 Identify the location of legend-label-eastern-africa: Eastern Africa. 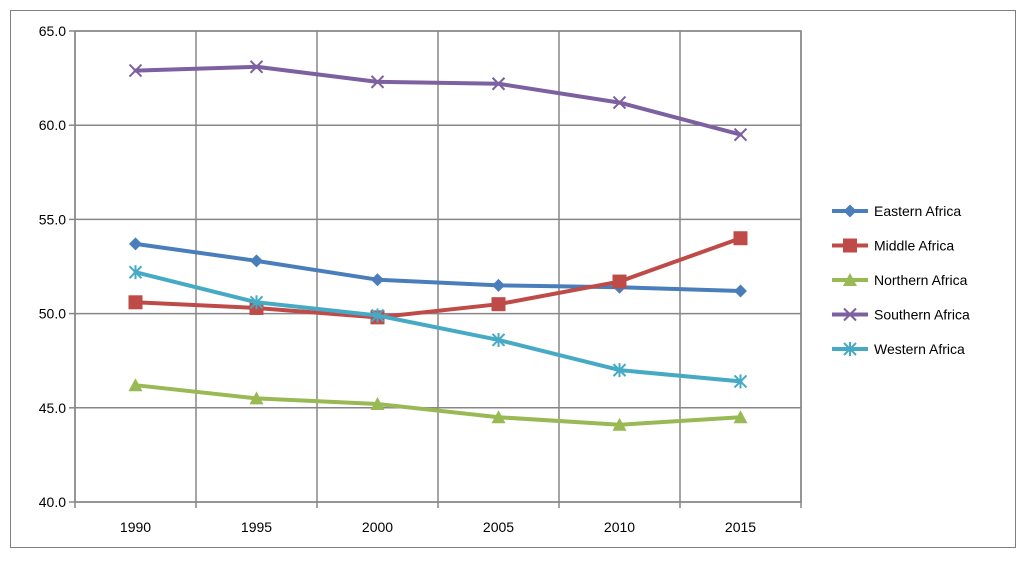
(917, 211).